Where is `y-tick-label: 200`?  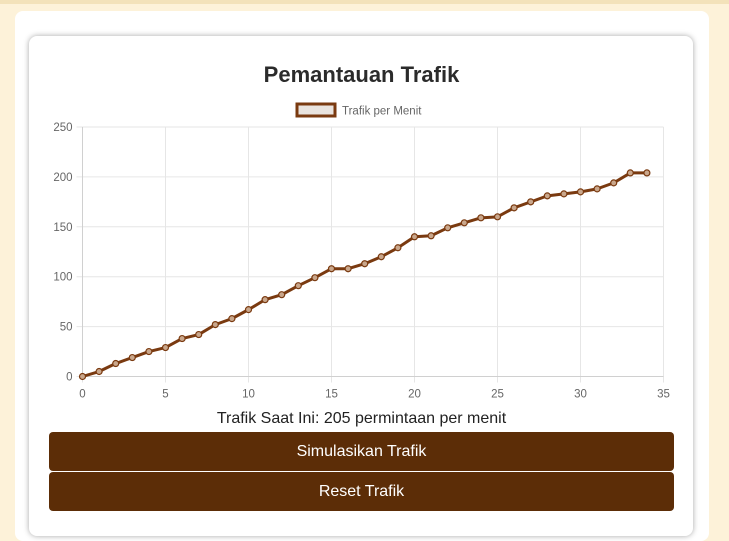
y-tick-label: 200 is located at coordinates (62, 178).